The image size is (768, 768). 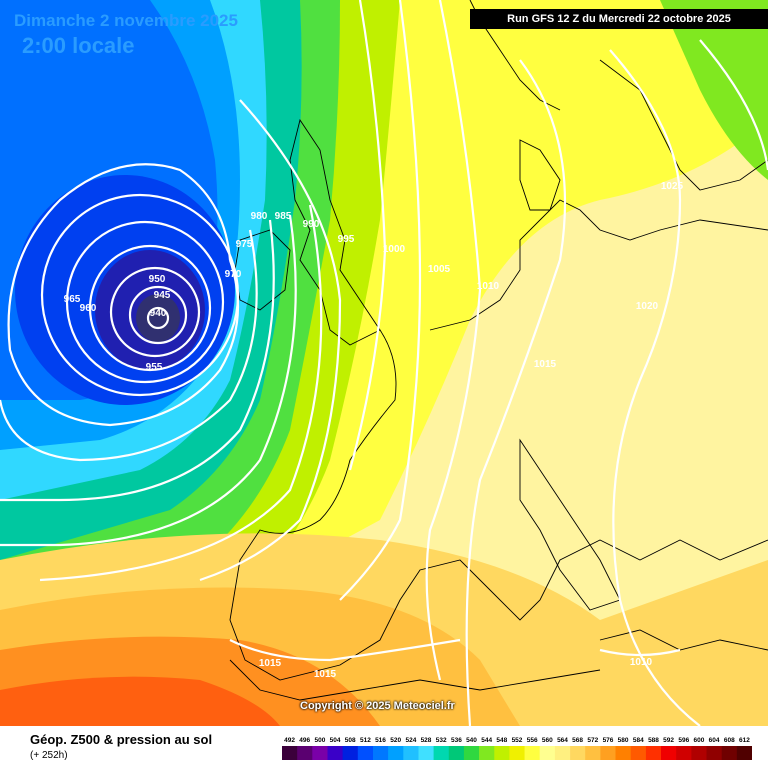 I want to click on color-scale-tick: 600, so click(x=698, y=740).